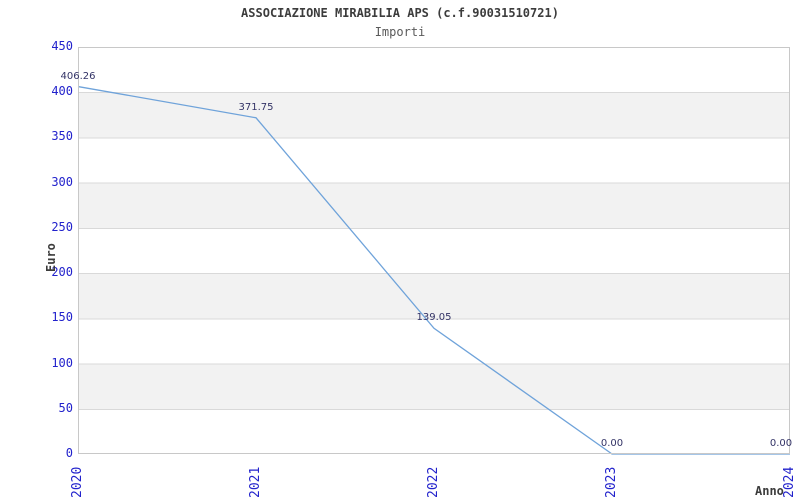  I want to click on y-tick-label: 150, so click(62, 317).